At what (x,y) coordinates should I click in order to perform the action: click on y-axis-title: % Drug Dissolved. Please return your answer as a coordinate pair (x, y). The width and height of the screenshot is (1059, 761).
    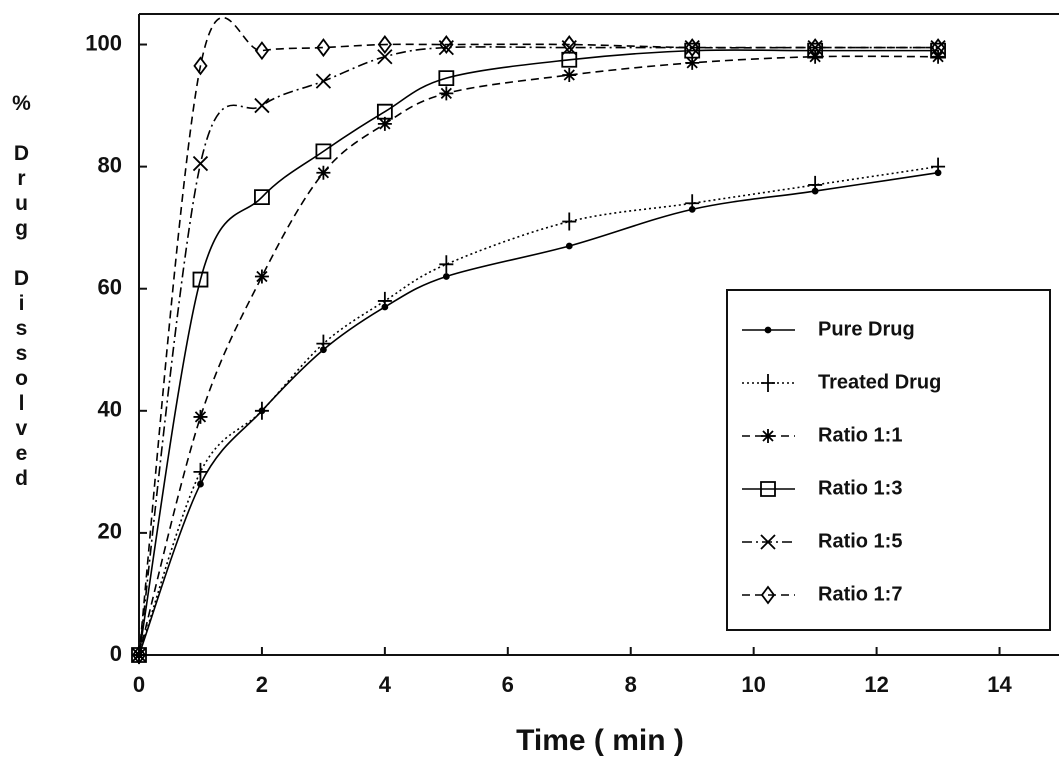
    Looking at the image, I should click on (21, 292).